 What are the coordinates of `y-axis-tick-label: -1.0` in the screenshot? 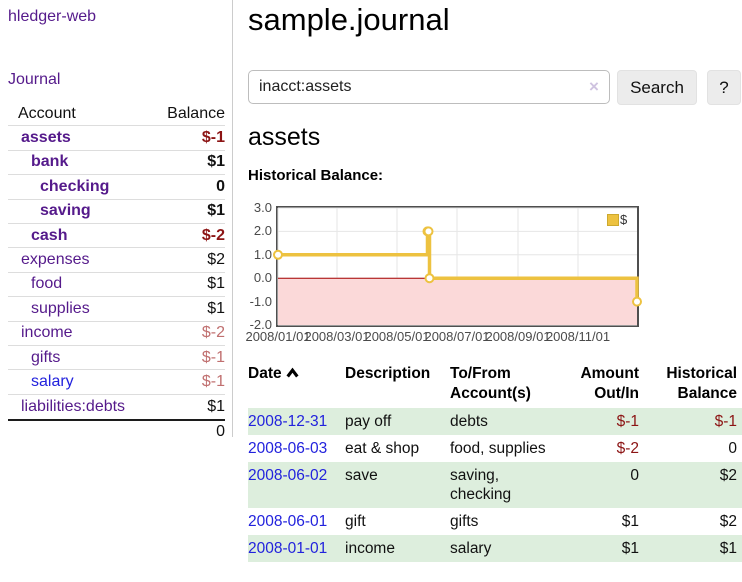 It's located at (260, 301).